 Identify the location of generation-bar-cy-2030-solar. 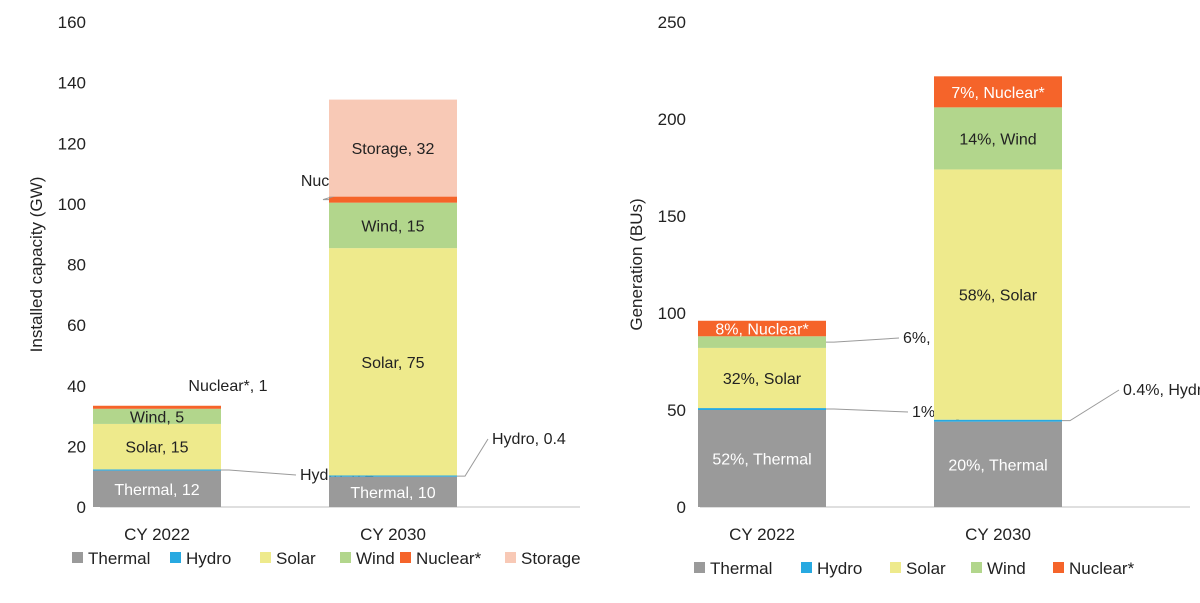
(998, 294).